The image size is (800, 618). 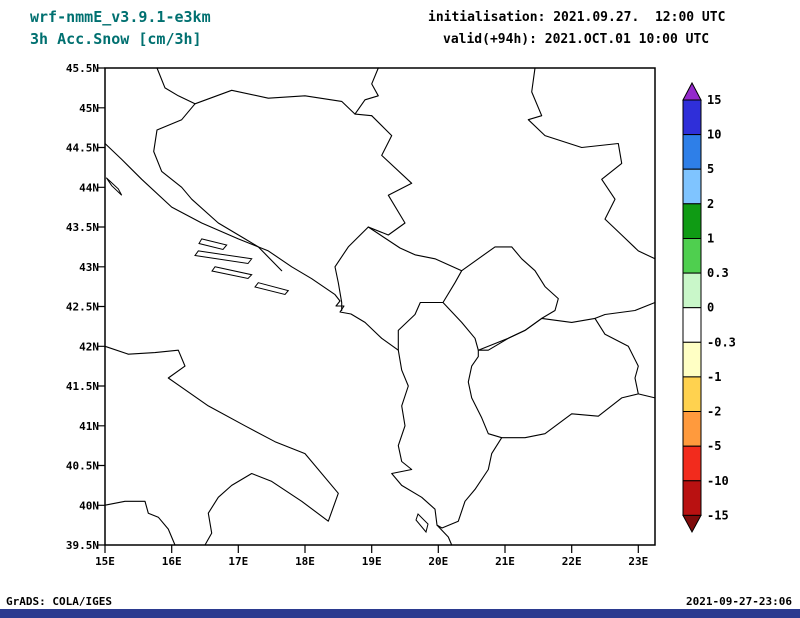 What do you see at coordinates (305, 561) in the screenshot?
I see `lon-tick-label: 18E` at bounding box center [305, 561].